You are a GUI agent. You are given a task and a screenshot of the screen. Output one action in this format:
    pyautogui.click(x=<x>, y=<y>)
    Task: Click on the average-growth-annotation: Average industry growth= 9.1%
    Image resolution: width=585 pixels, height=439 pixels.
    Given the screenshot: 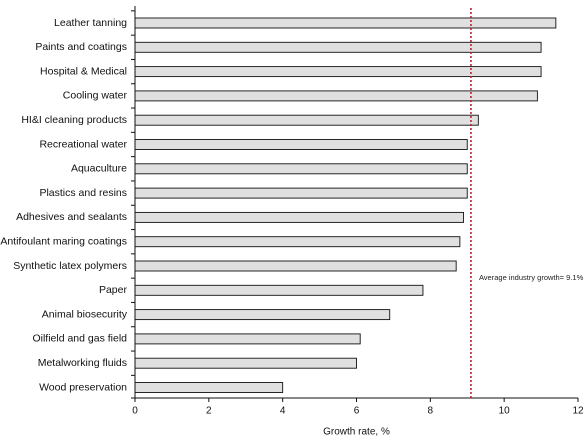 What is the action you would take?
    pyautogui.click(x=531, y=277)
    